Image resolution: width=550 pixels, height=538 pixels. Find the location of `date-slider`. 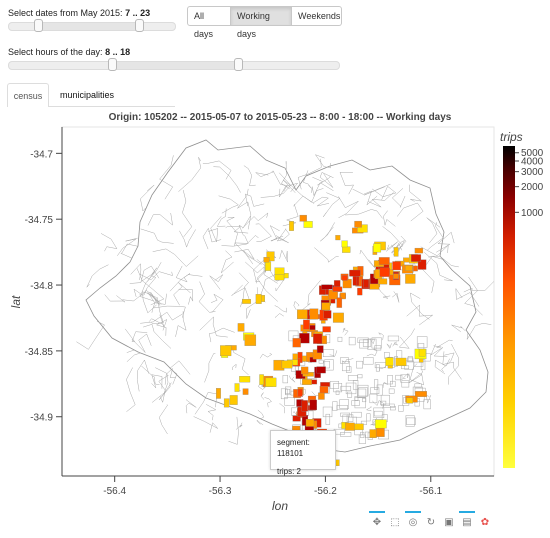

date-slider is located at coordinates (92, 25).